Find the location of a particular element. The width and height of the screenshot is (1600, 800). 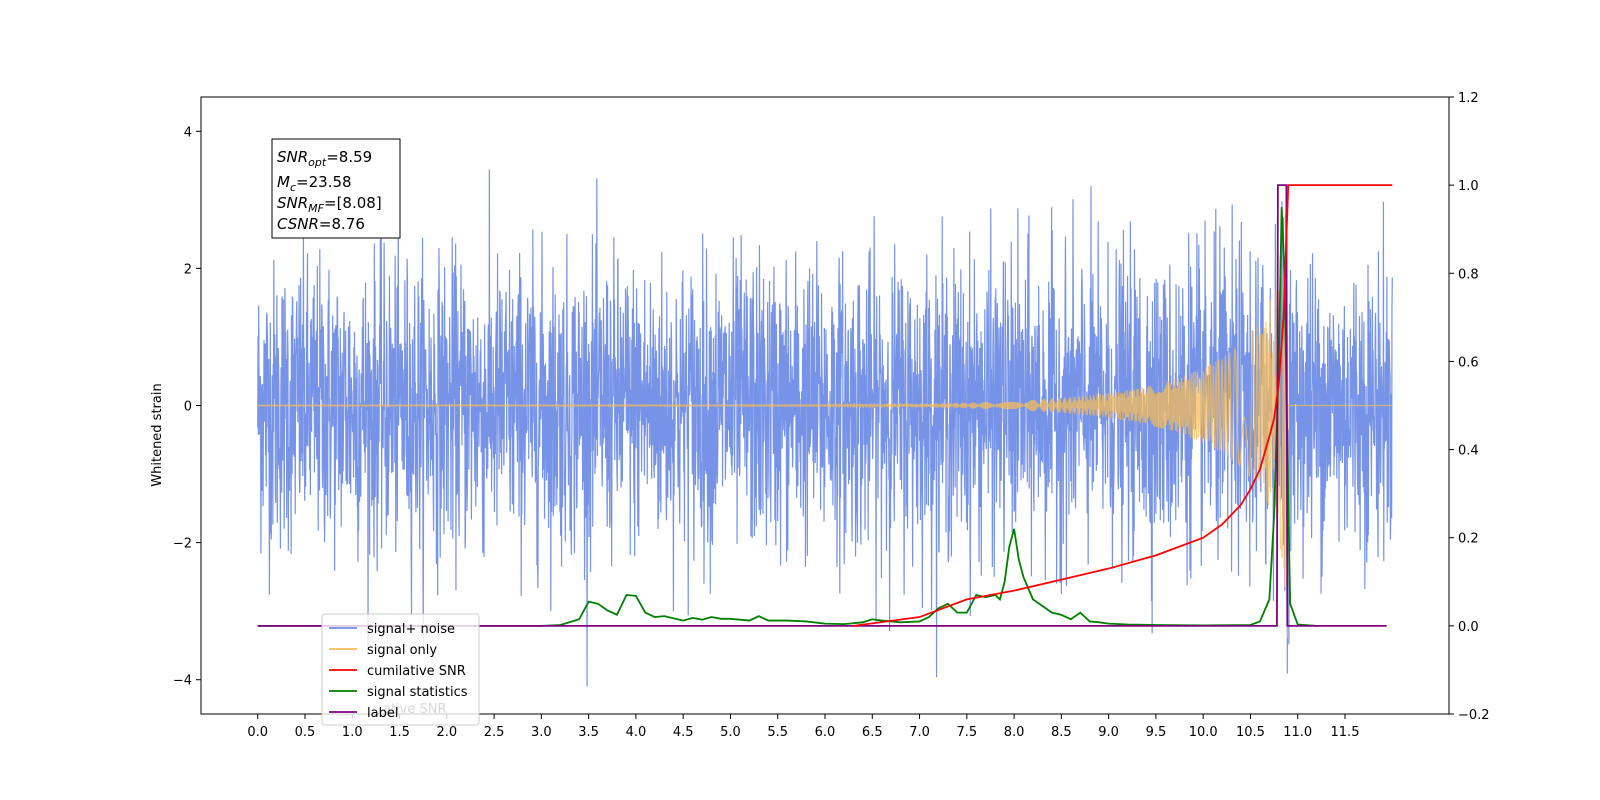

annotation-snr-opt: SNRopt=8.59 is located at coordinates (324, 158).